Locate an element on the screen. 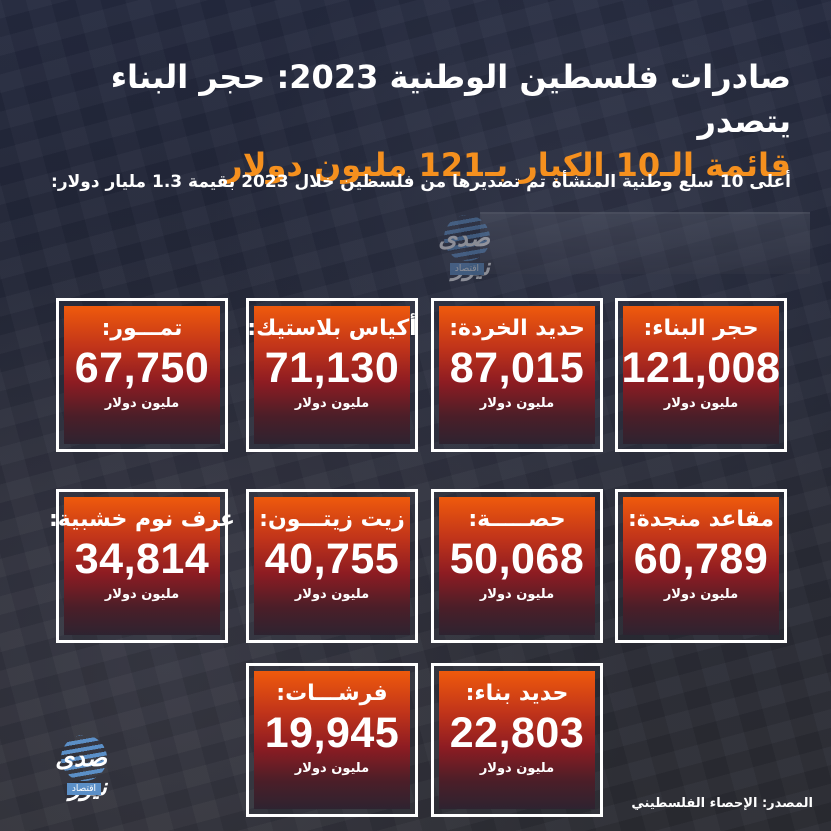 The height and width of the screenshot is (831, 831). card-label: مقاعد منجدة: is located at coordinates (701, 519).